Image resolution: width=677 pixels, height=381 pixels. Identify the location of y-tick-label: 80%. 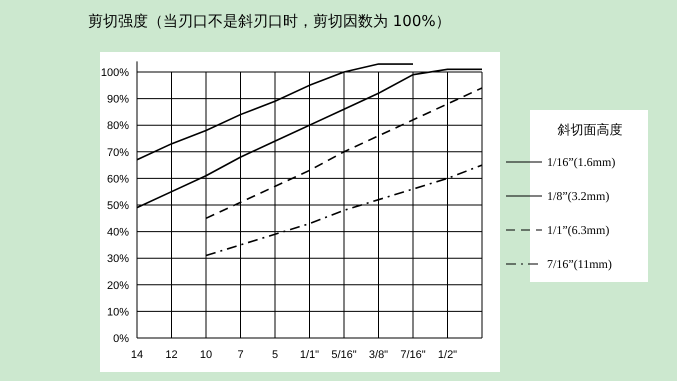
(118, 126).